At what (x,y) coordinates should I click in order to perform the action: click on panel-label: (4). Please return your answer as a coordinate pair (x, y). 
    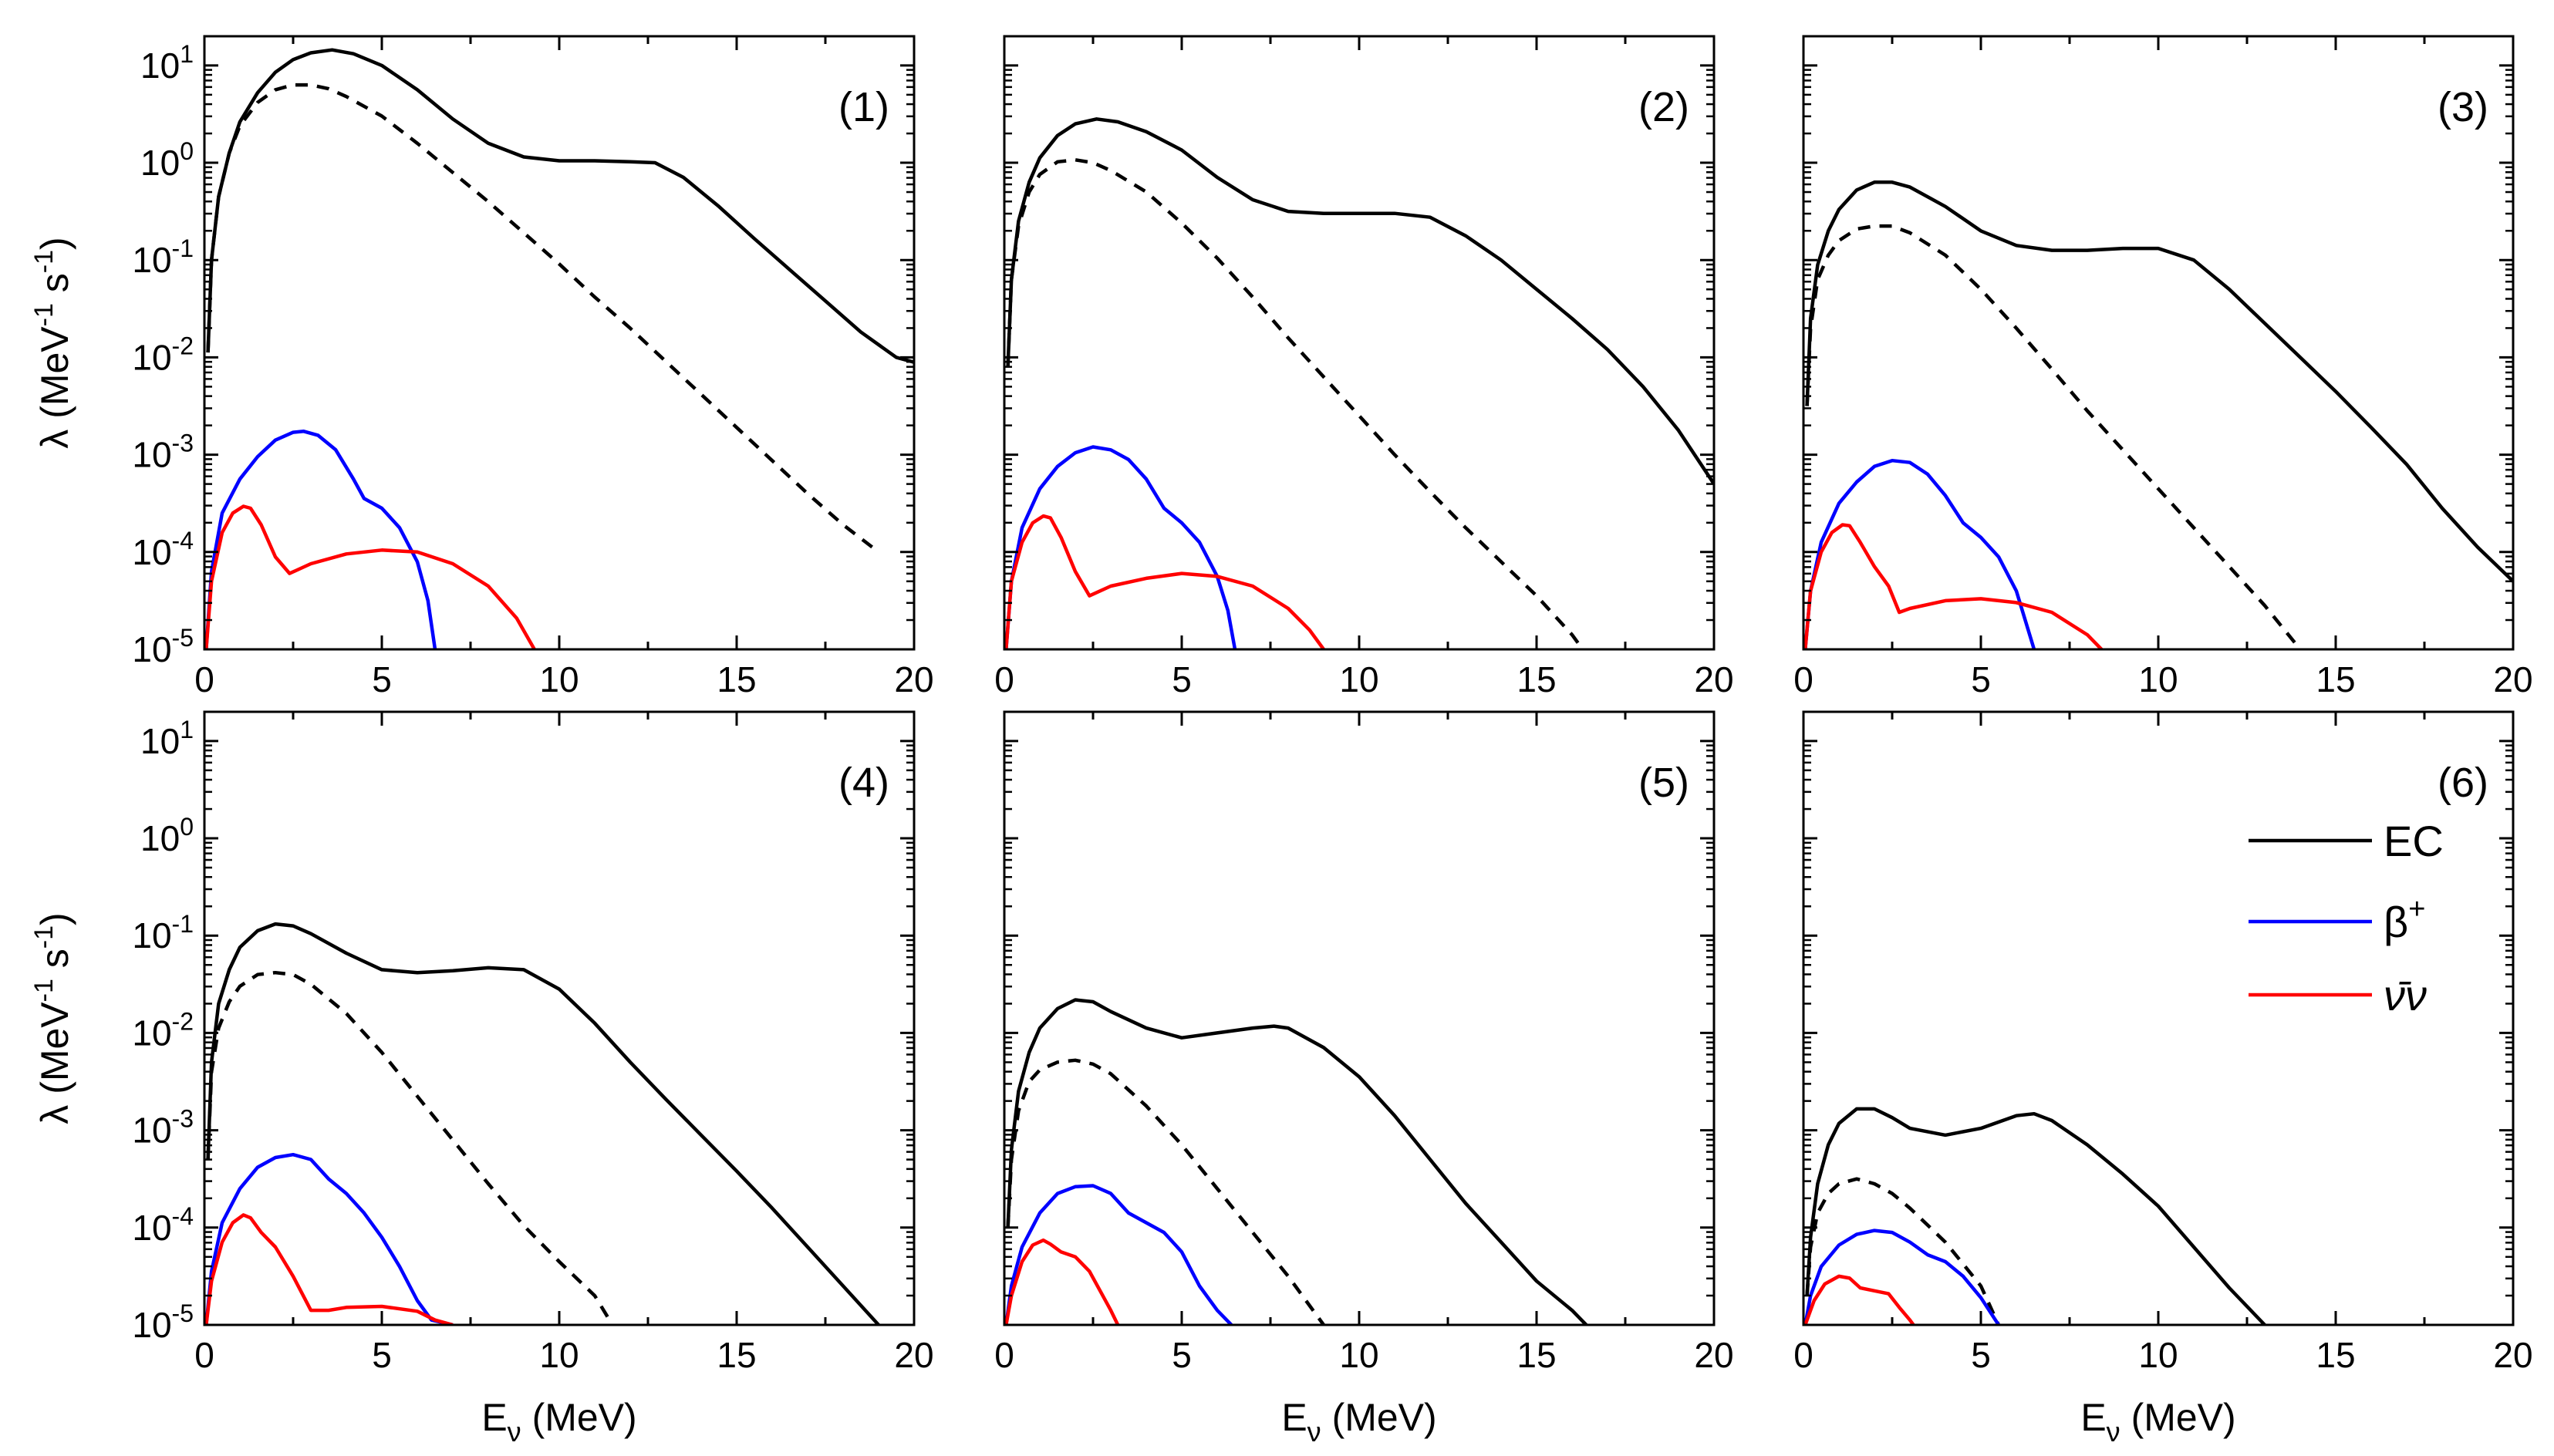
    Looking at the image, I should click on (863, 783).